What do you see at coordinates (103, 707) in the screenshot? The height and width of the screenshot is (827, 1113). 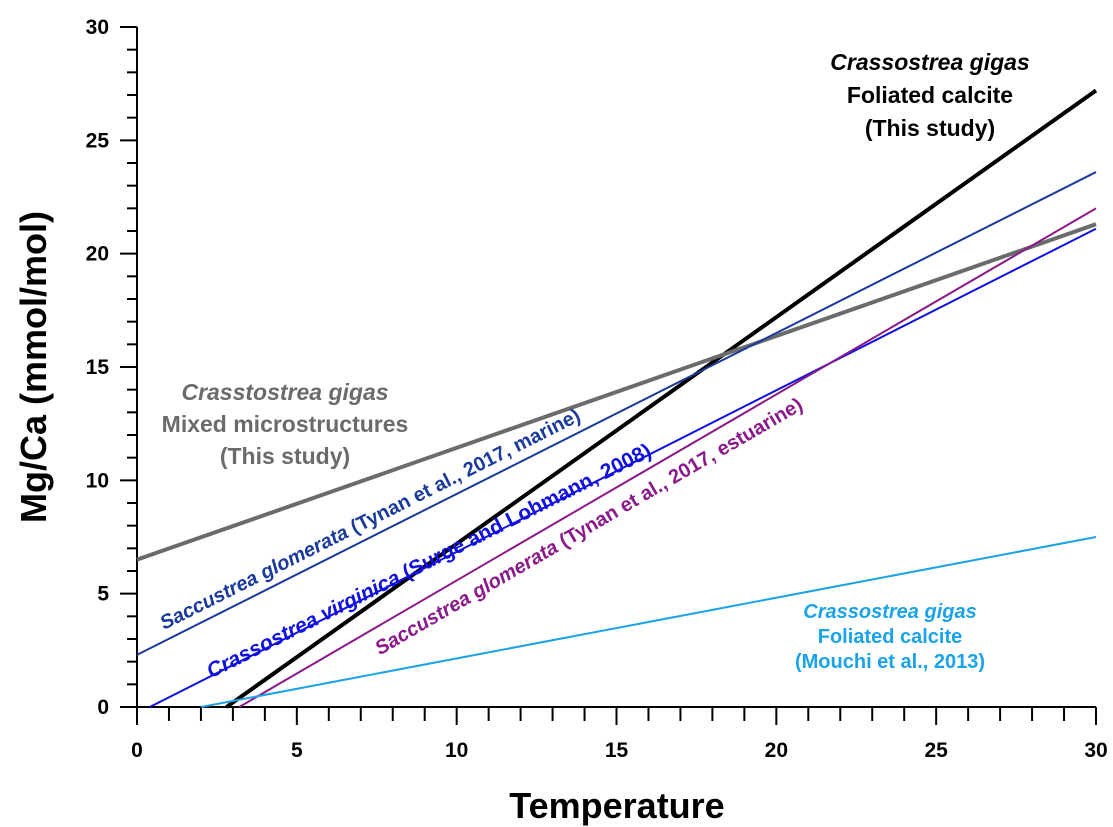 I see `y-tick-label: 0` at bounding box center [103, 707].